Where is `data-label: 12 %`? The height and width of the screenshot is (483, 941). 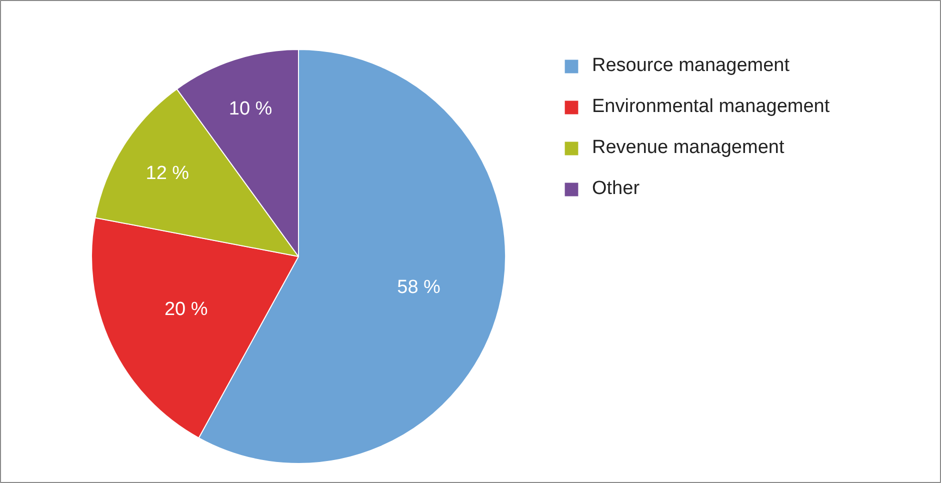
data-label: 12 % is located at coordinates (168, 173).